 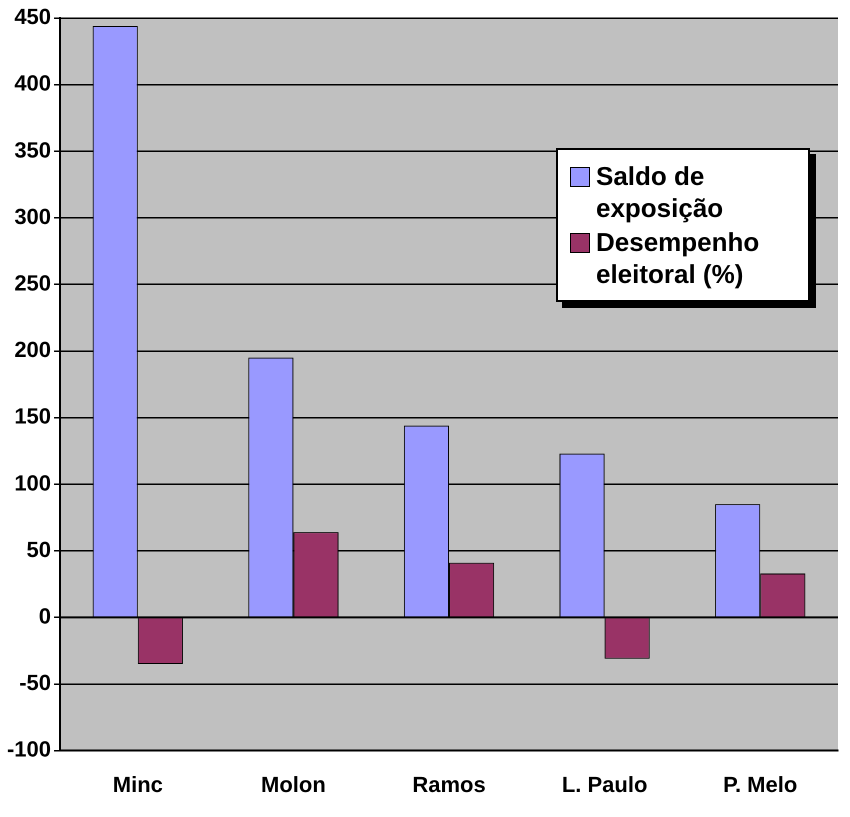 What do you see at coordinates (35, 683) in the screenshot?
I see `y-tick-label: -50` at bounding box center [35, 683].